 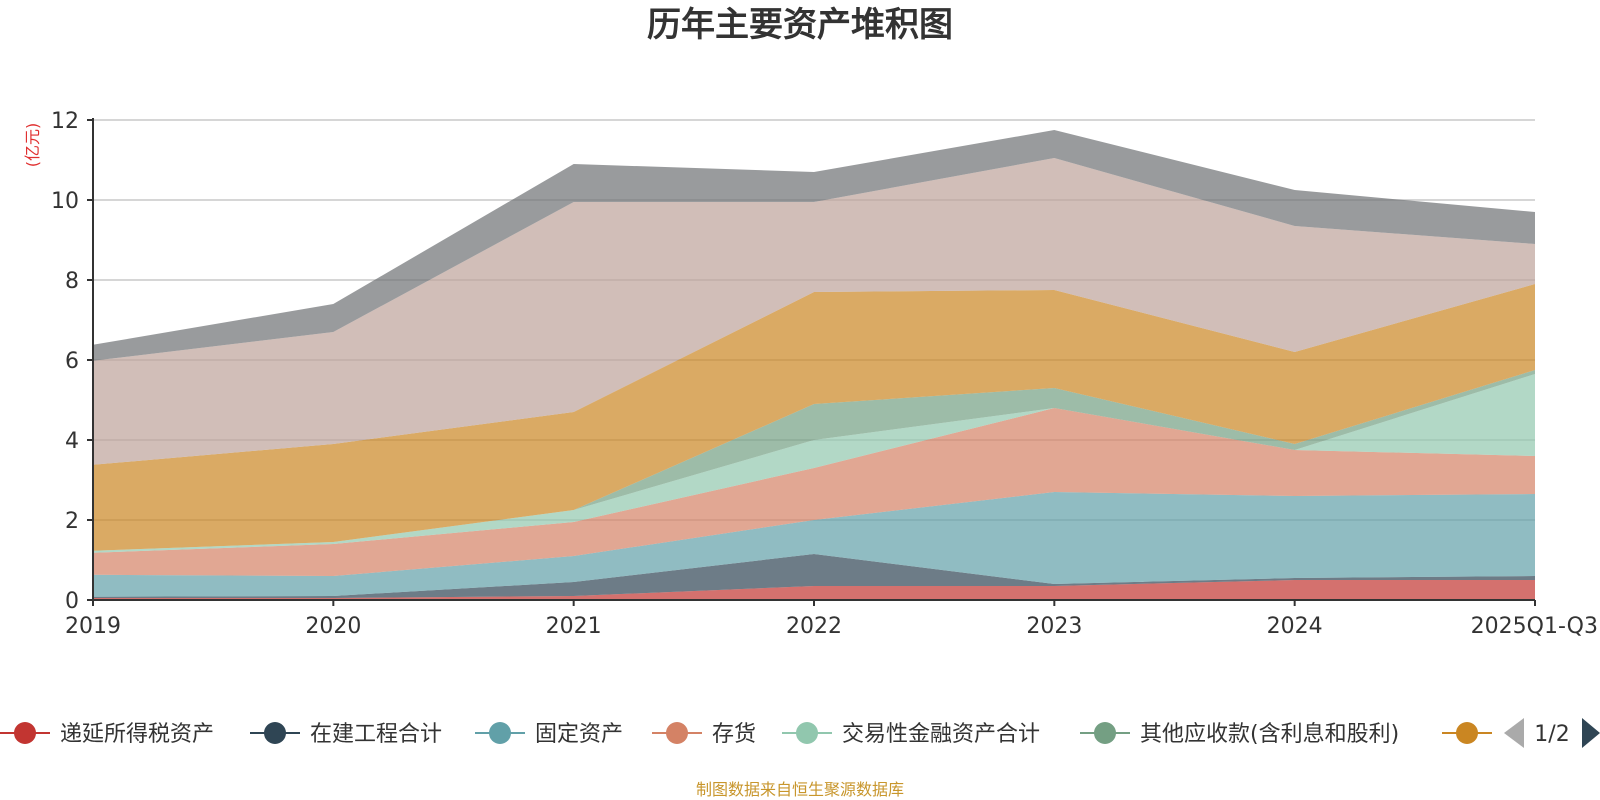 I want to click on x-tick-label: 2025Q1-Q3, so click(x=1534, y=626).